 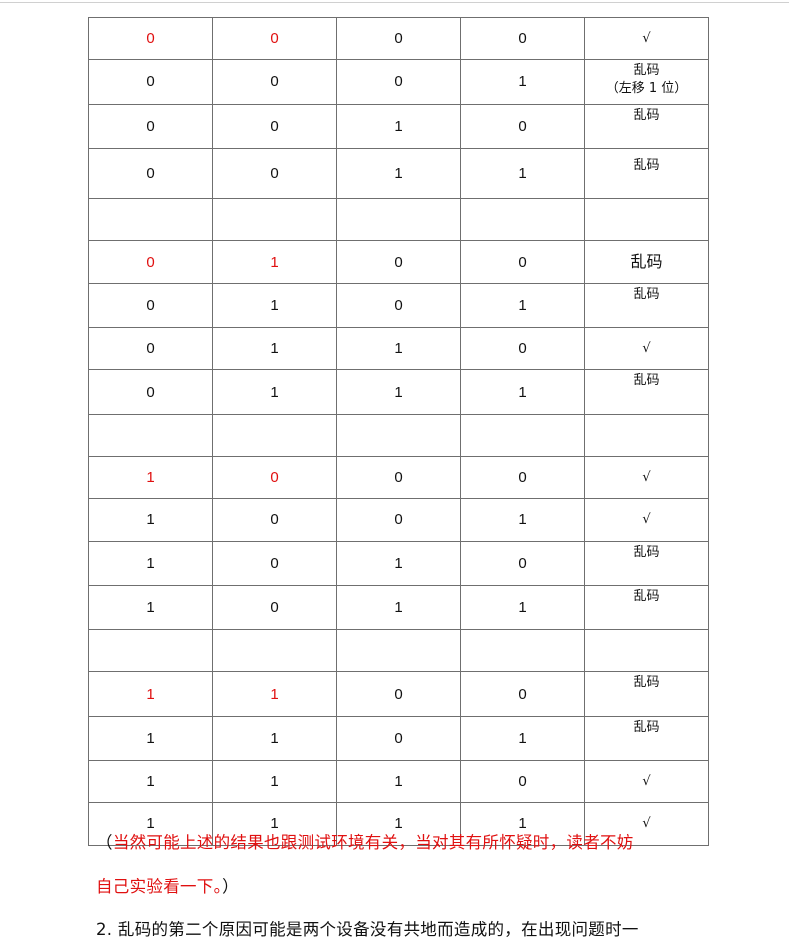 I want to click on table-row: 1 0 0 0 √, so click(x=398, y=477).